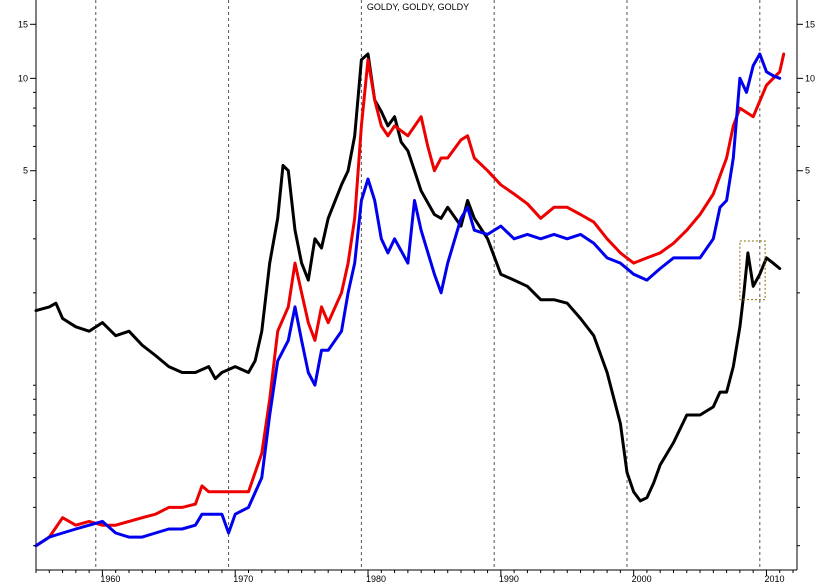 Image resolution: width=832 pixels, height=586 pixels. I want to click on annotation-layer, so click(752, 270).